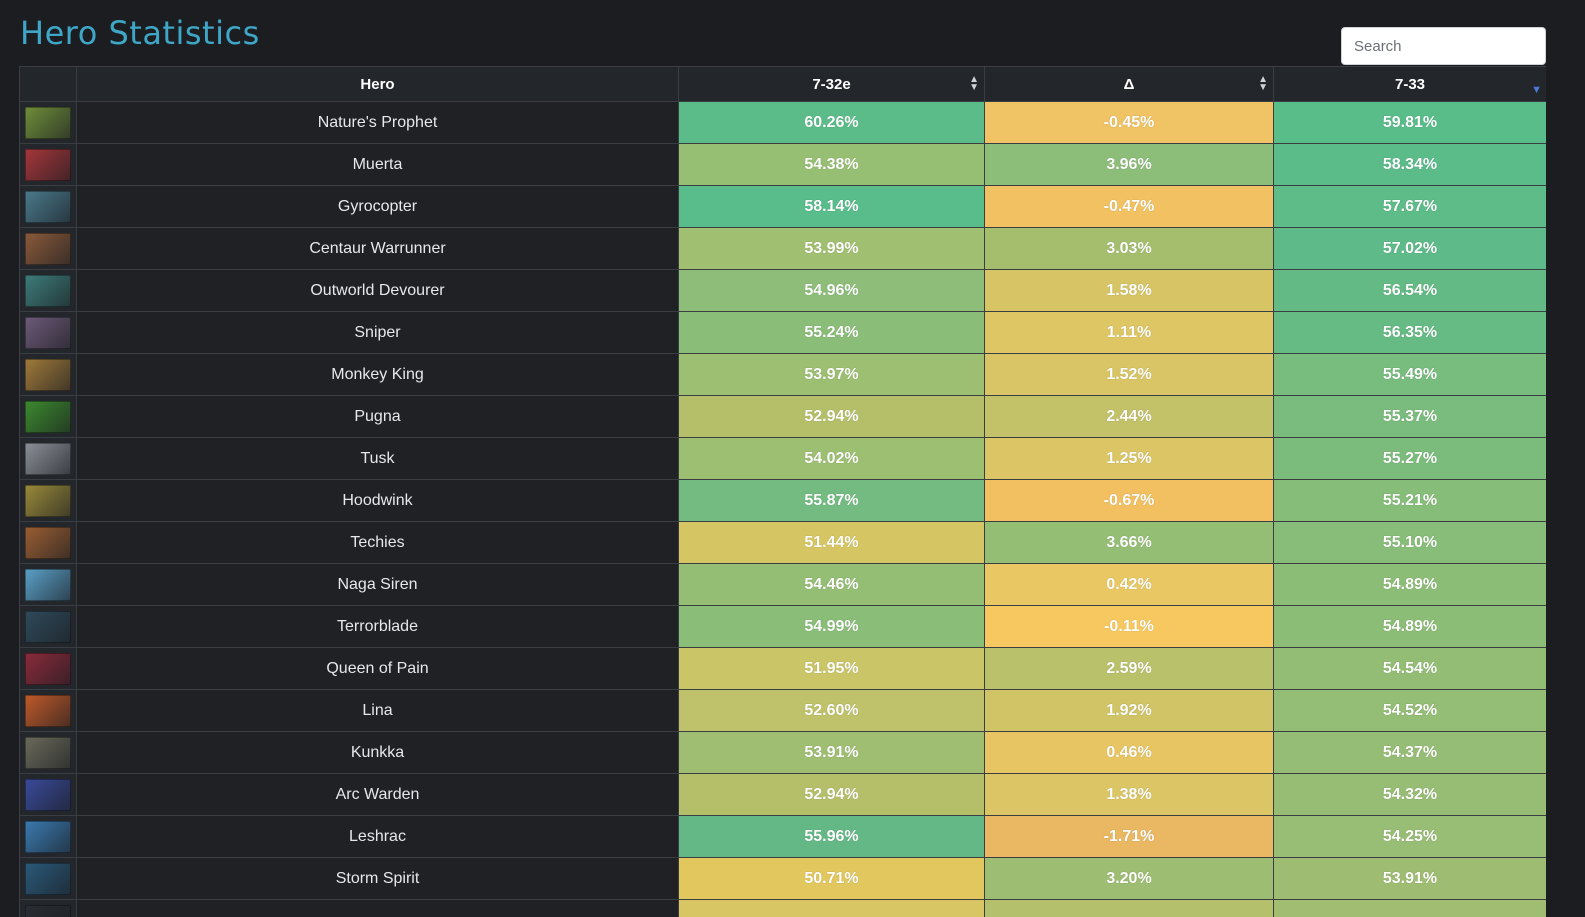 Image resolution: width=1585 pixels, height=917 pixels. Describe the element at coordinates (1129, 416) in the screenshot. I see `winrate-delta: 2.44%` at that location.